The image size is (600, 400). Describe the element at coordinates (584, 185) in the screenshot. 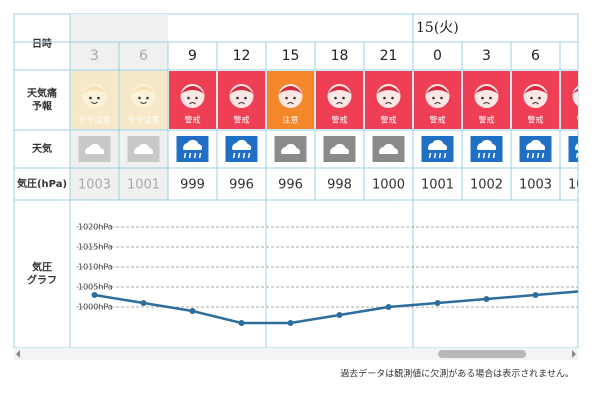

I see `pressure-value: 1004` at that location.